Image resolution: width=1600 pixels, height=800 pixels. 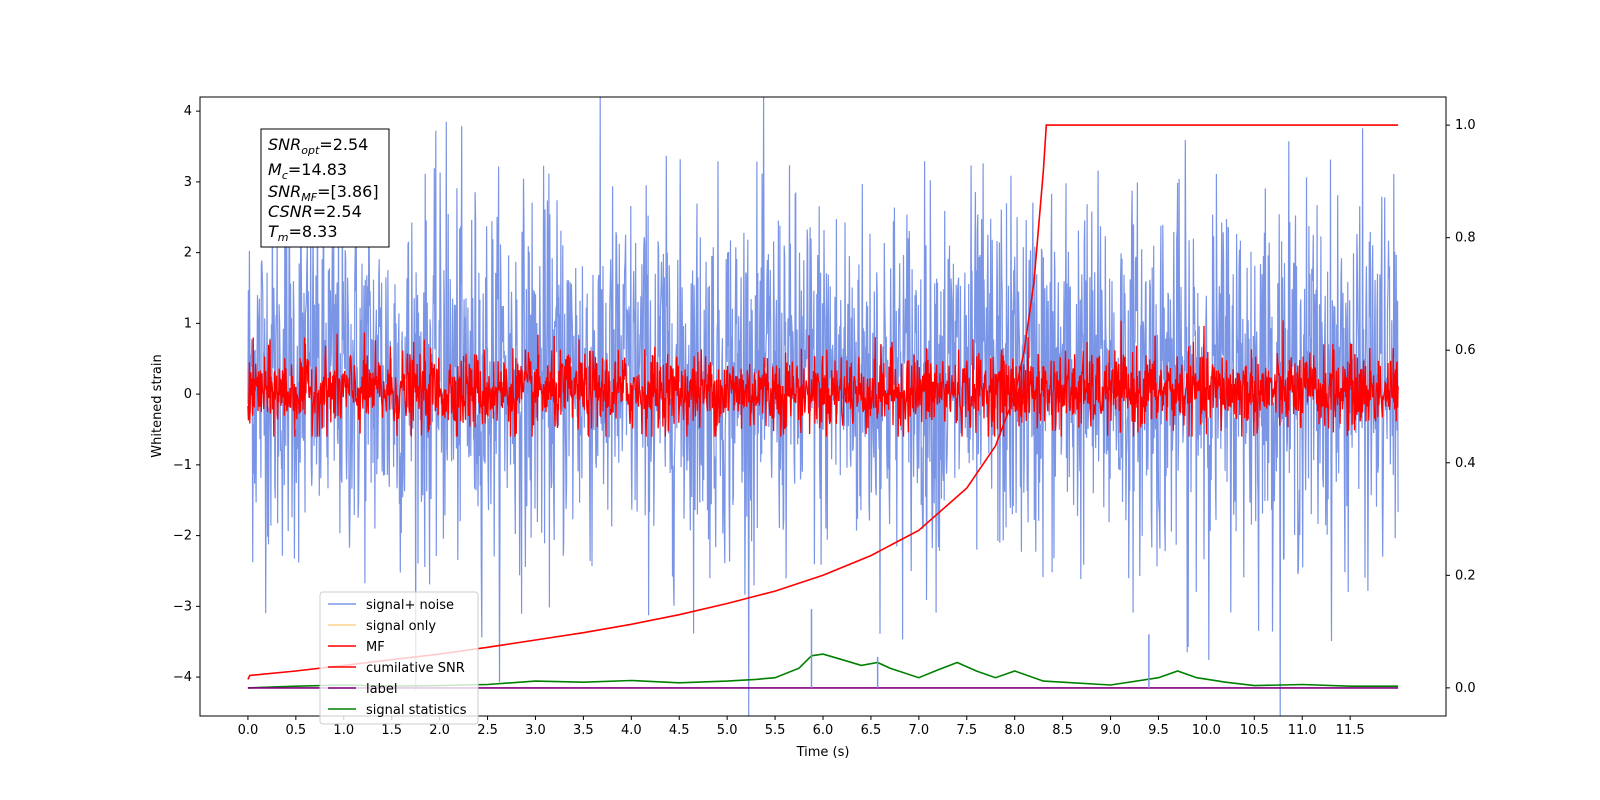 I want to click on y-axis-title: Whitened strain, so click(x=157, y=405).